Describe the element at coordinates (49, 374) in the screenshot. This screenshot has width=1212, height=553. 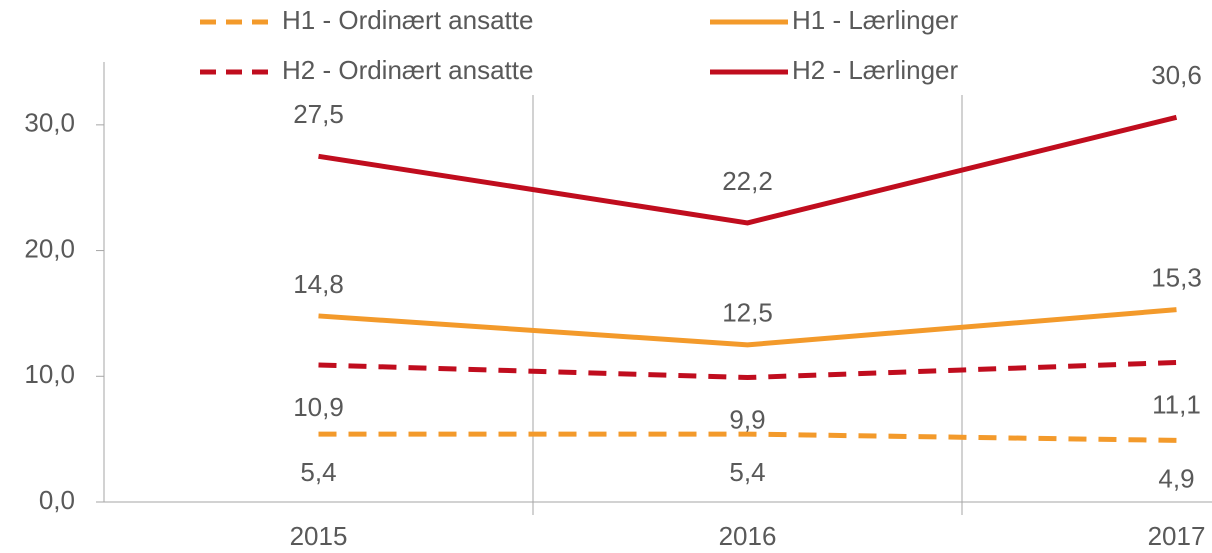
I see `y-tick-label: 10,0` at that location.